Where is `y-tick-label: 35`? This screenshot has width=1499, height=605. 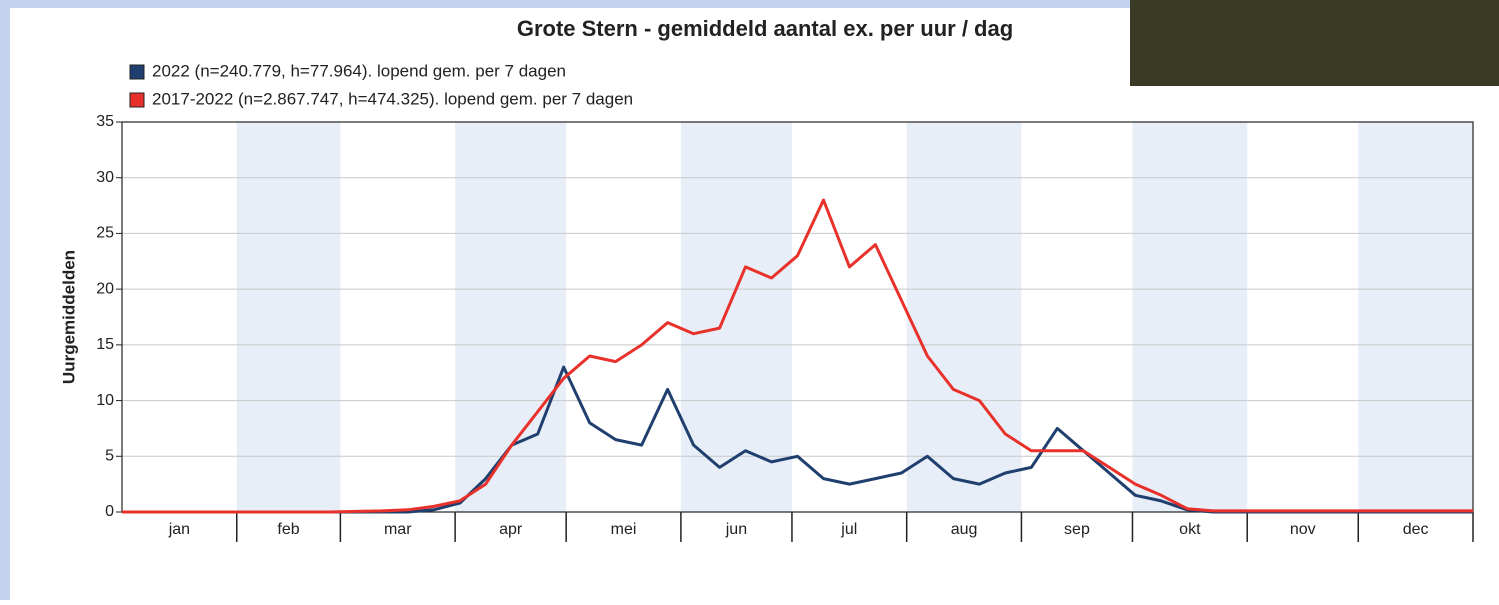 y-tick-label: 35 is located at coordinates (105, 121).